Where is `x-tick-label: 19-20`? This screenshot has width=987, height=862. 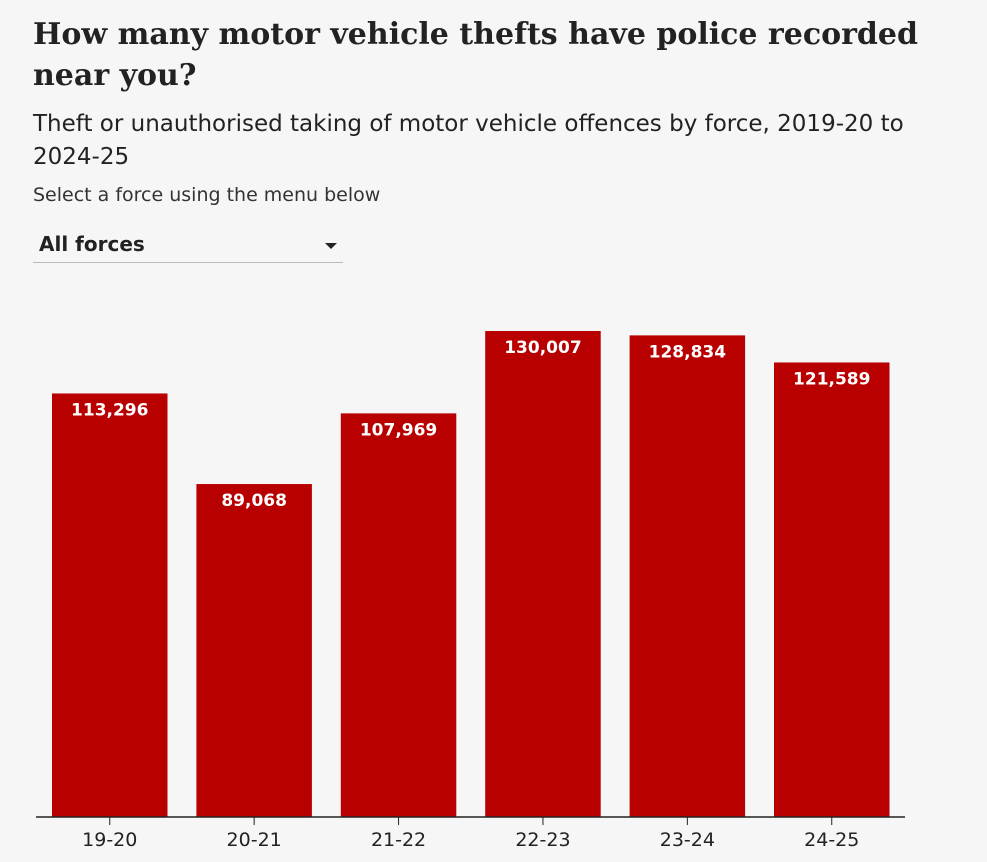 x-tick-label: 19-20 is located at coordinates (109, 840).